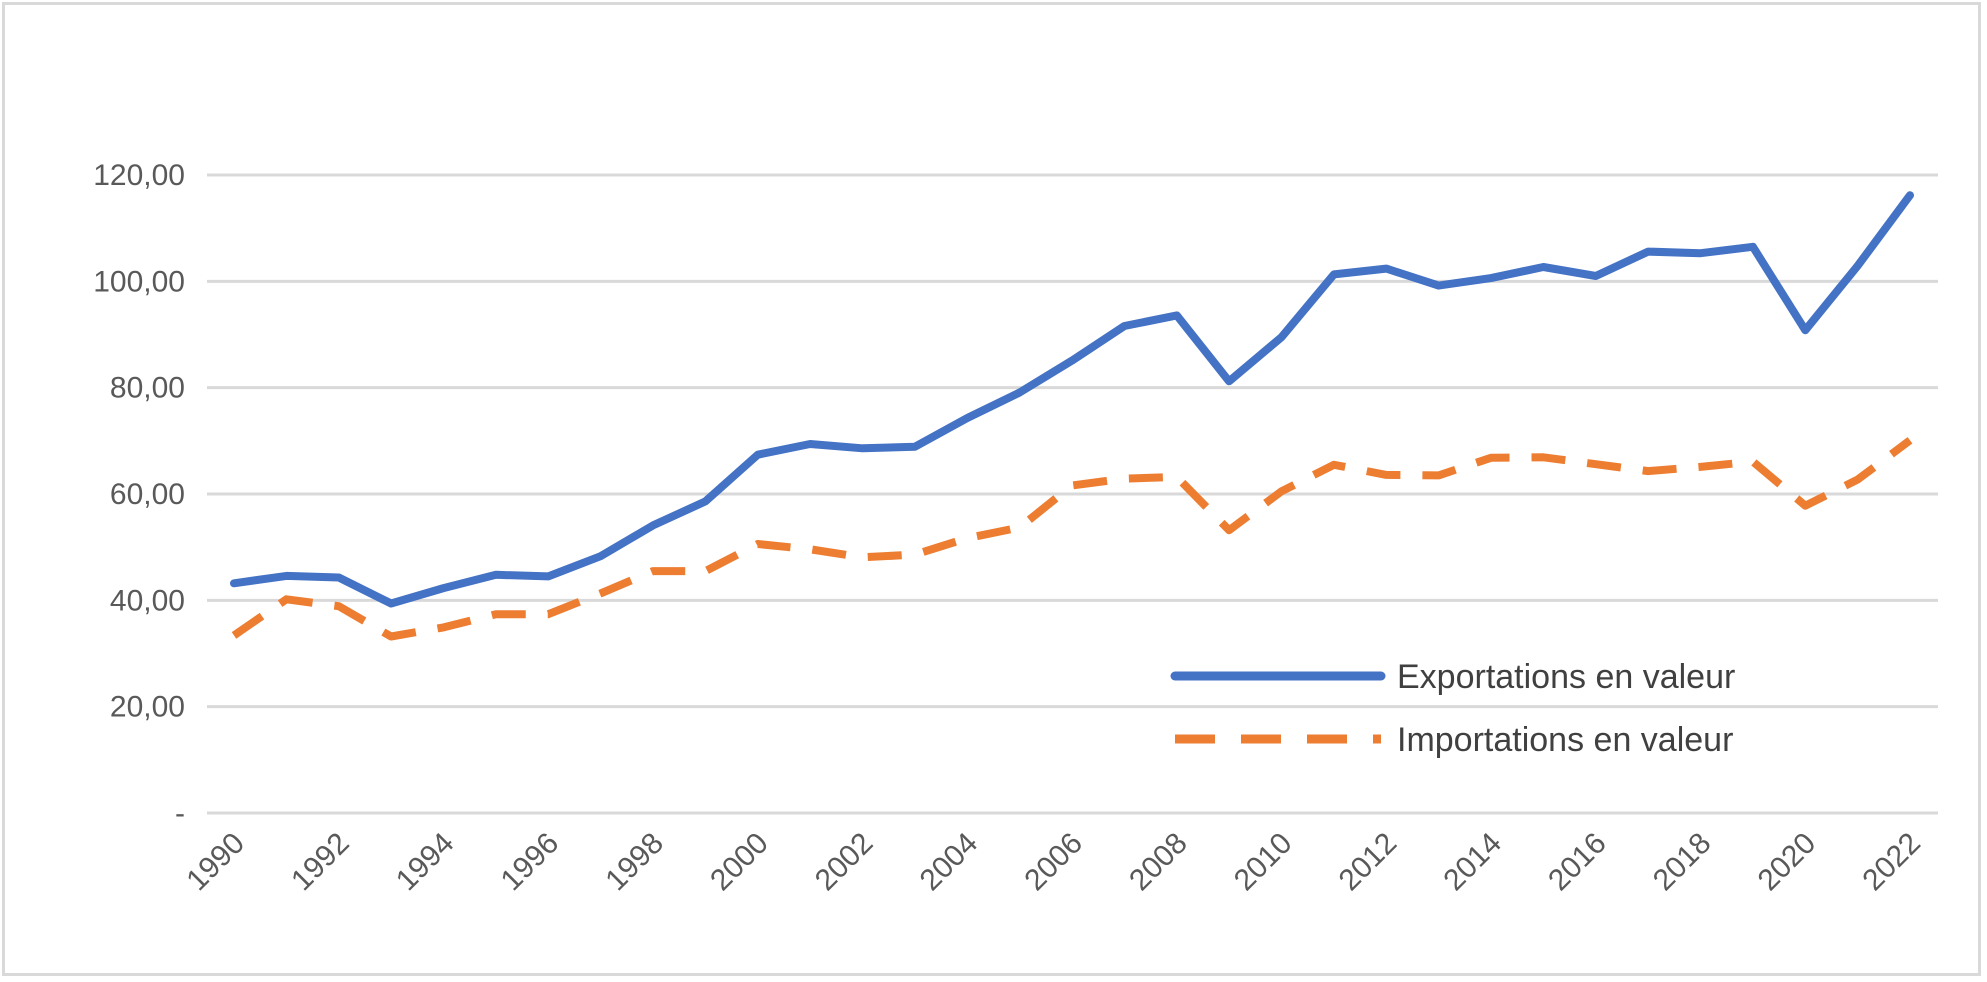 The width and height of the screenshot is (1987, 982). I want to click on legend-label: Exportations en valeur, so click(1566, 677).